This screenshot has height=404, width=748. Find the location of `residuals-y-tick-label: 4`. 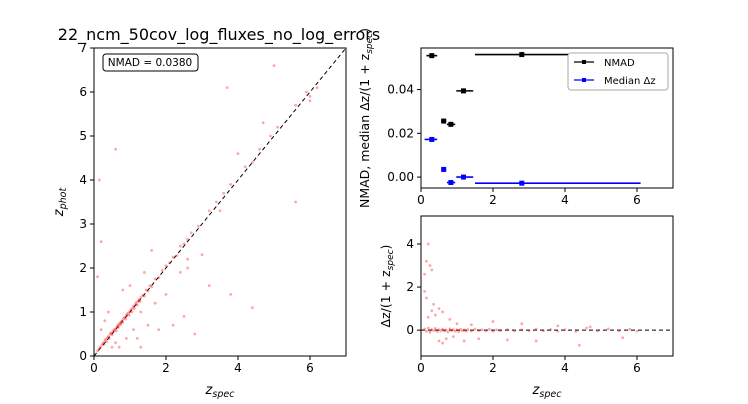

residuals-y-tick-label: 4 is located at coordinates (410, 244).